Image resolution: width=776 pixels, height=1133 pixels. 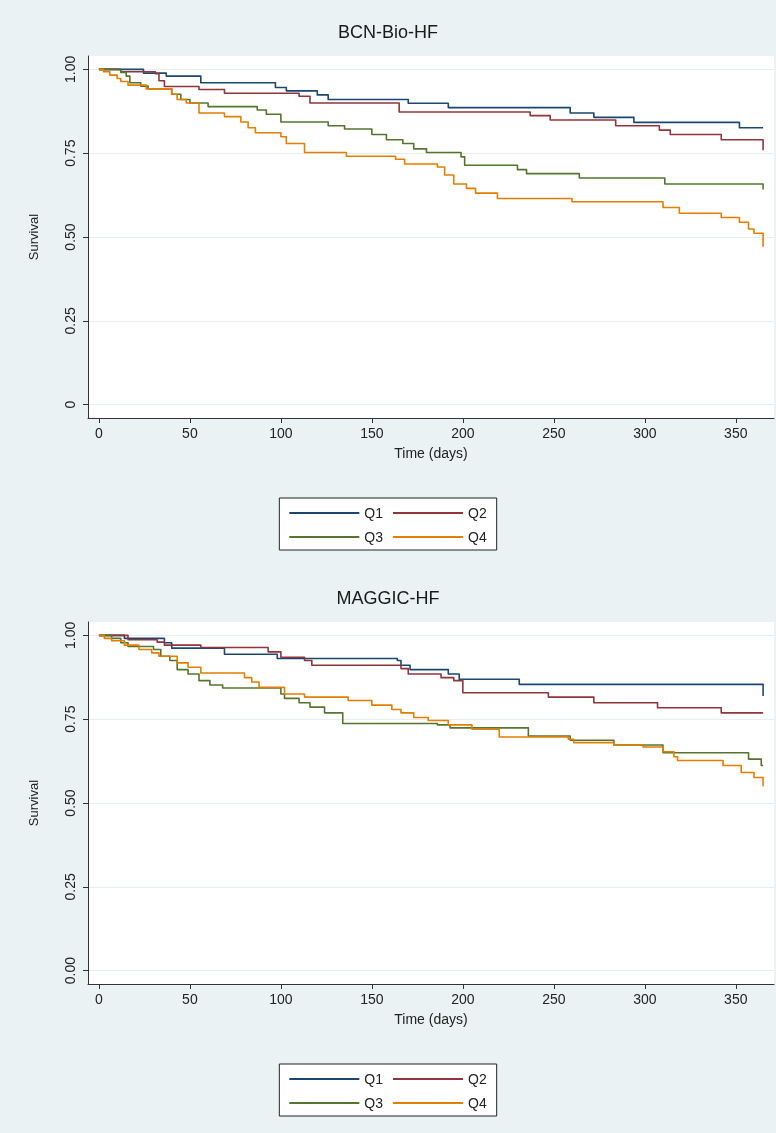 What do you see at coordinates (70, 404) in the screenshot?
I see `y-tick-label: 0` at bounding box center [70, 404].